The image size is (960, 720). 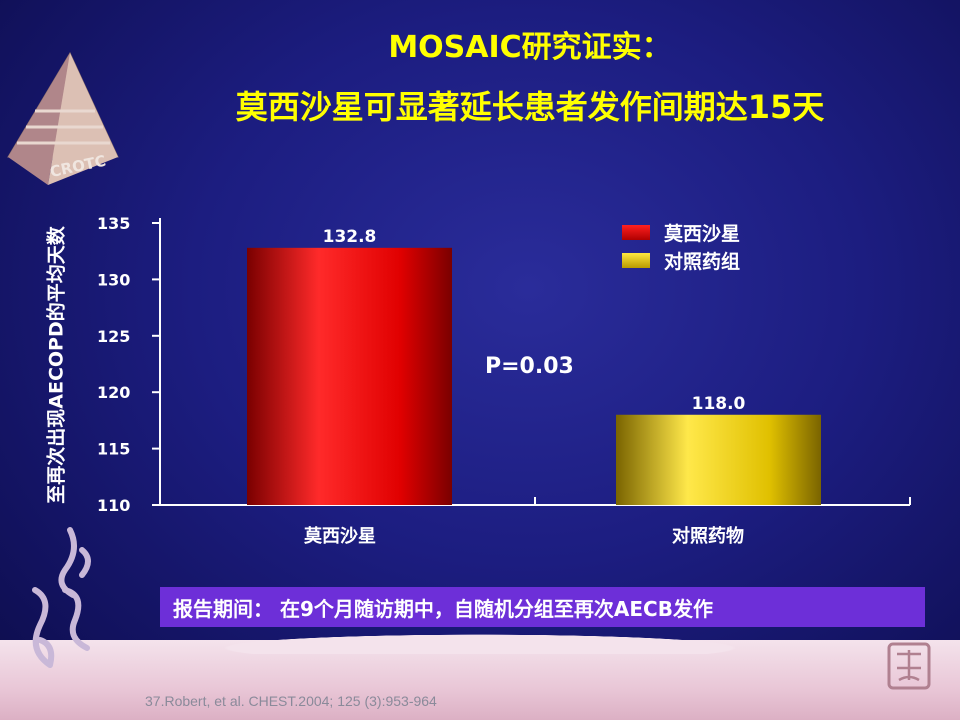 What do you see at coordinates (113, 223) in the screenshot?
I see `y-tick-label: 135` at bounding box center [113, 223].